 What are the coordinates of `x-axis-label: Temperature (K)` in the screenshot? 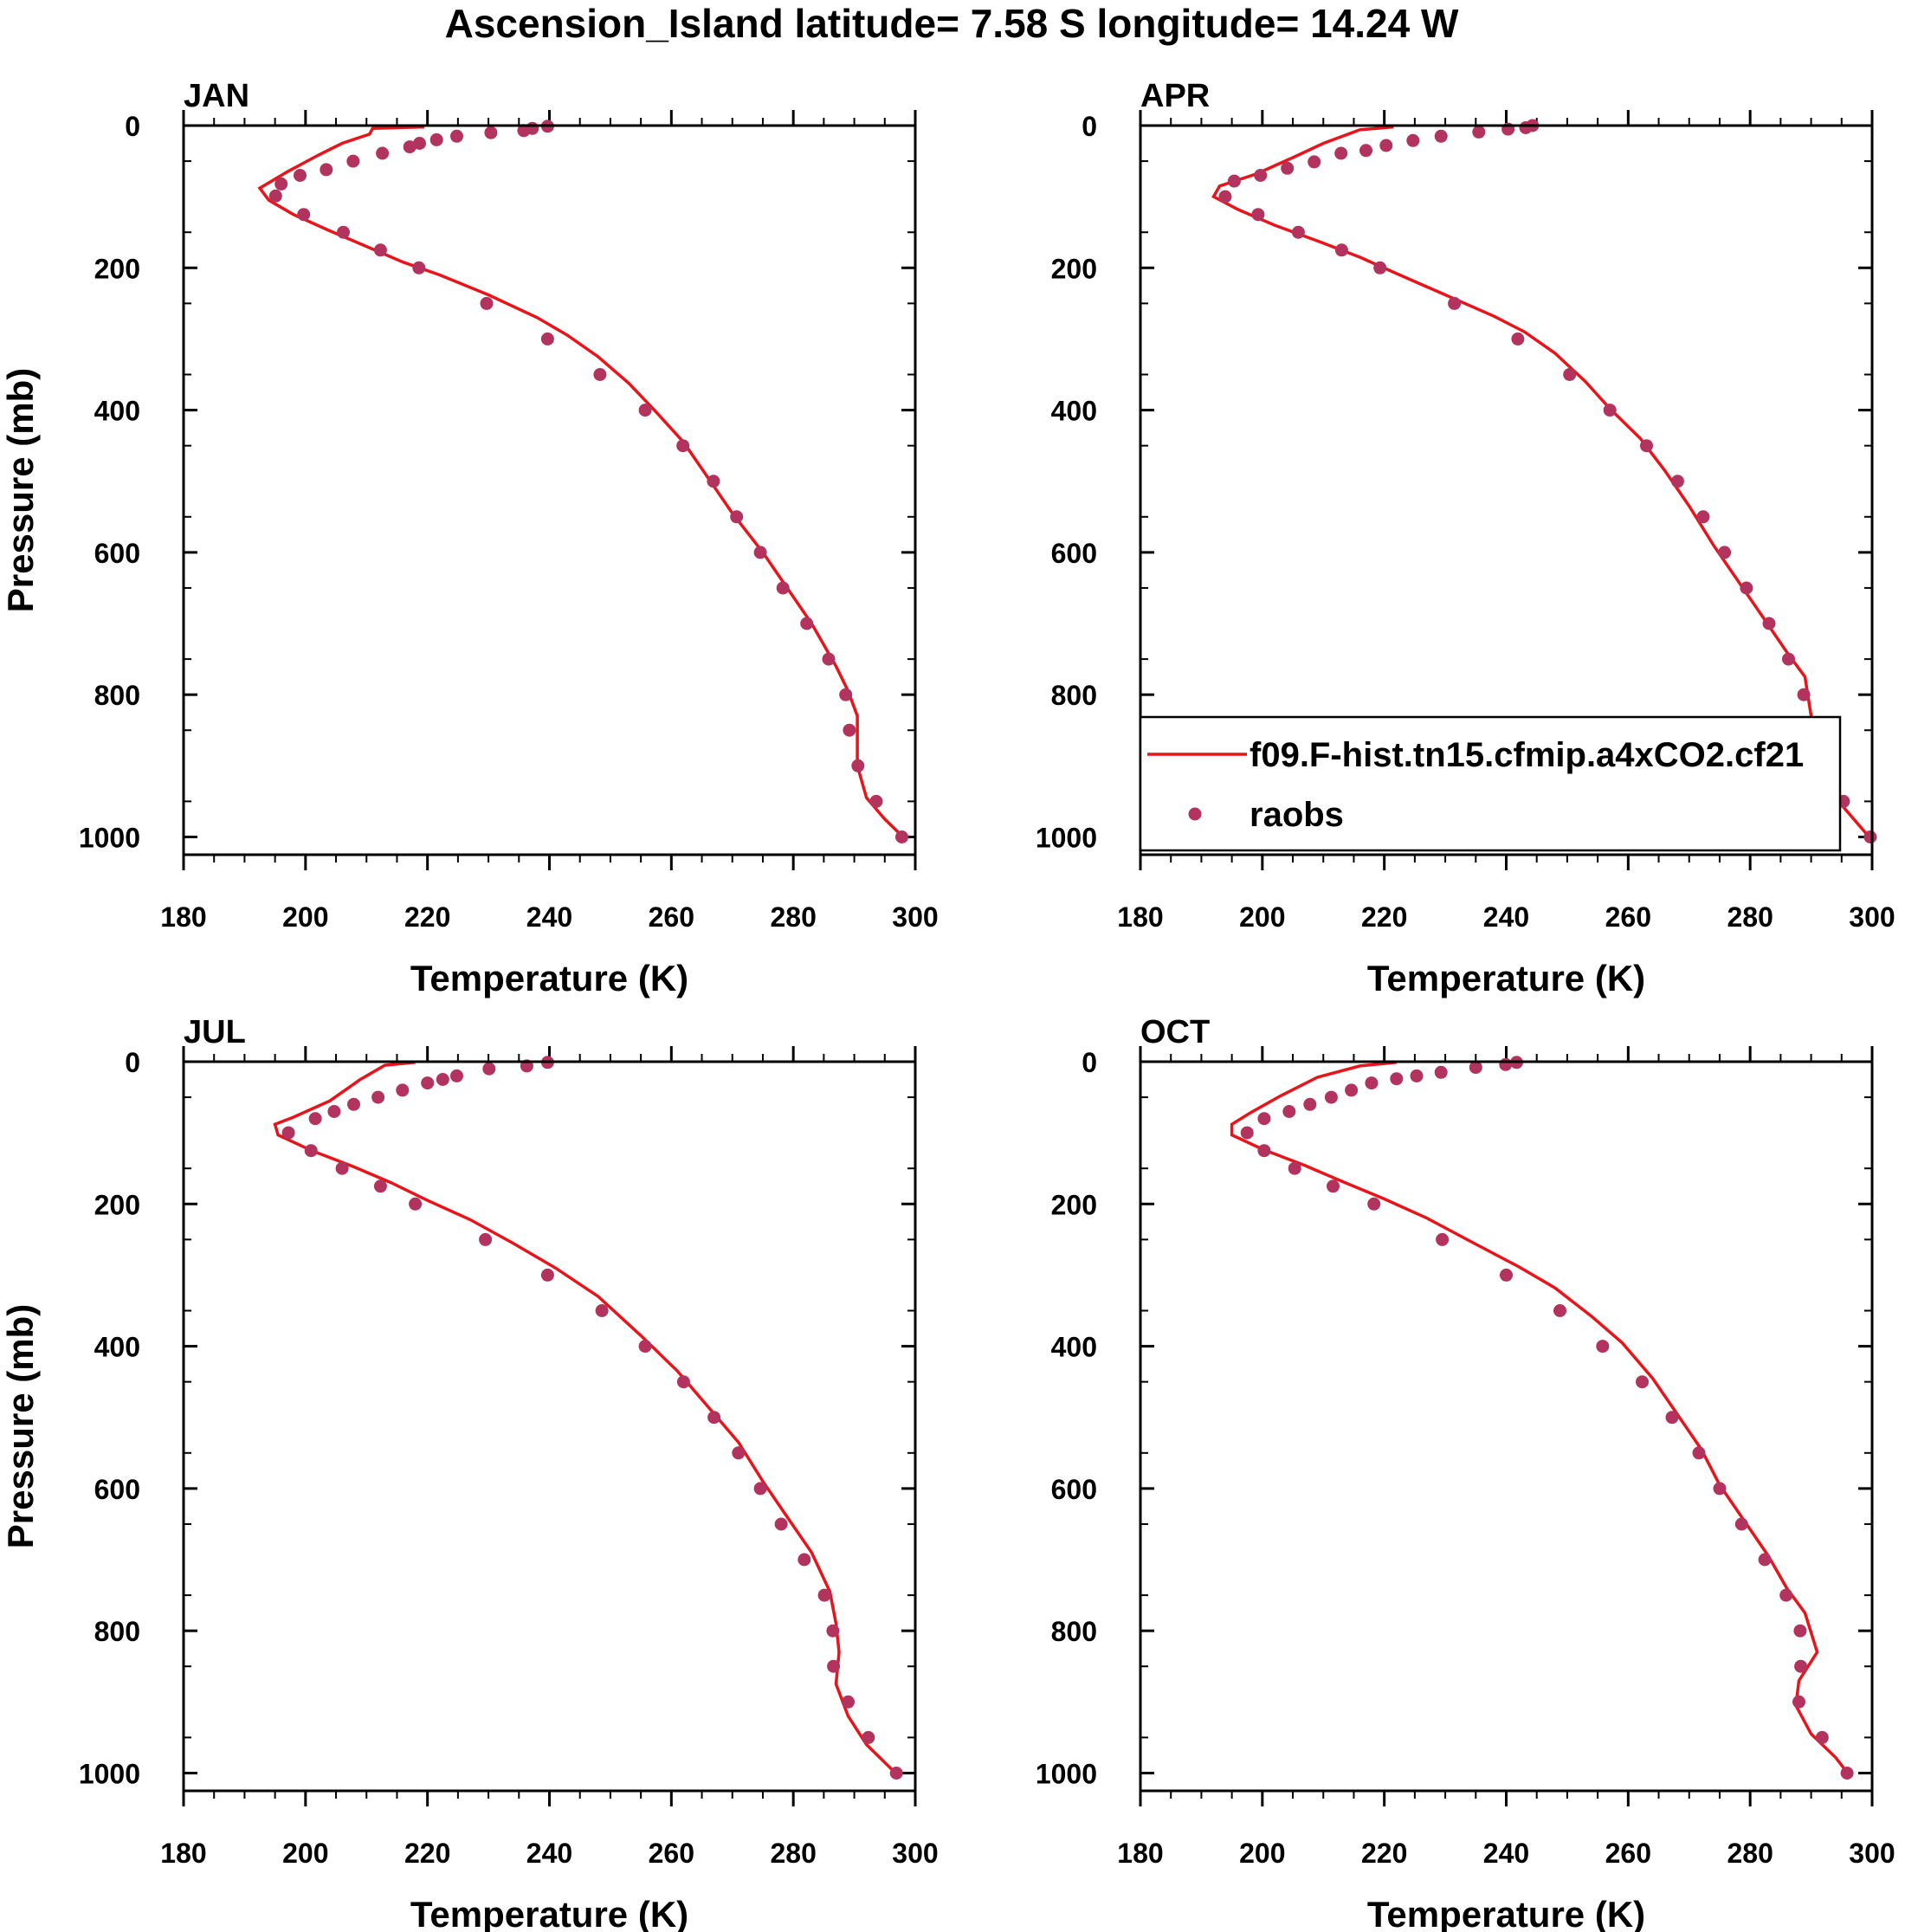 It's located at (549, 1913).